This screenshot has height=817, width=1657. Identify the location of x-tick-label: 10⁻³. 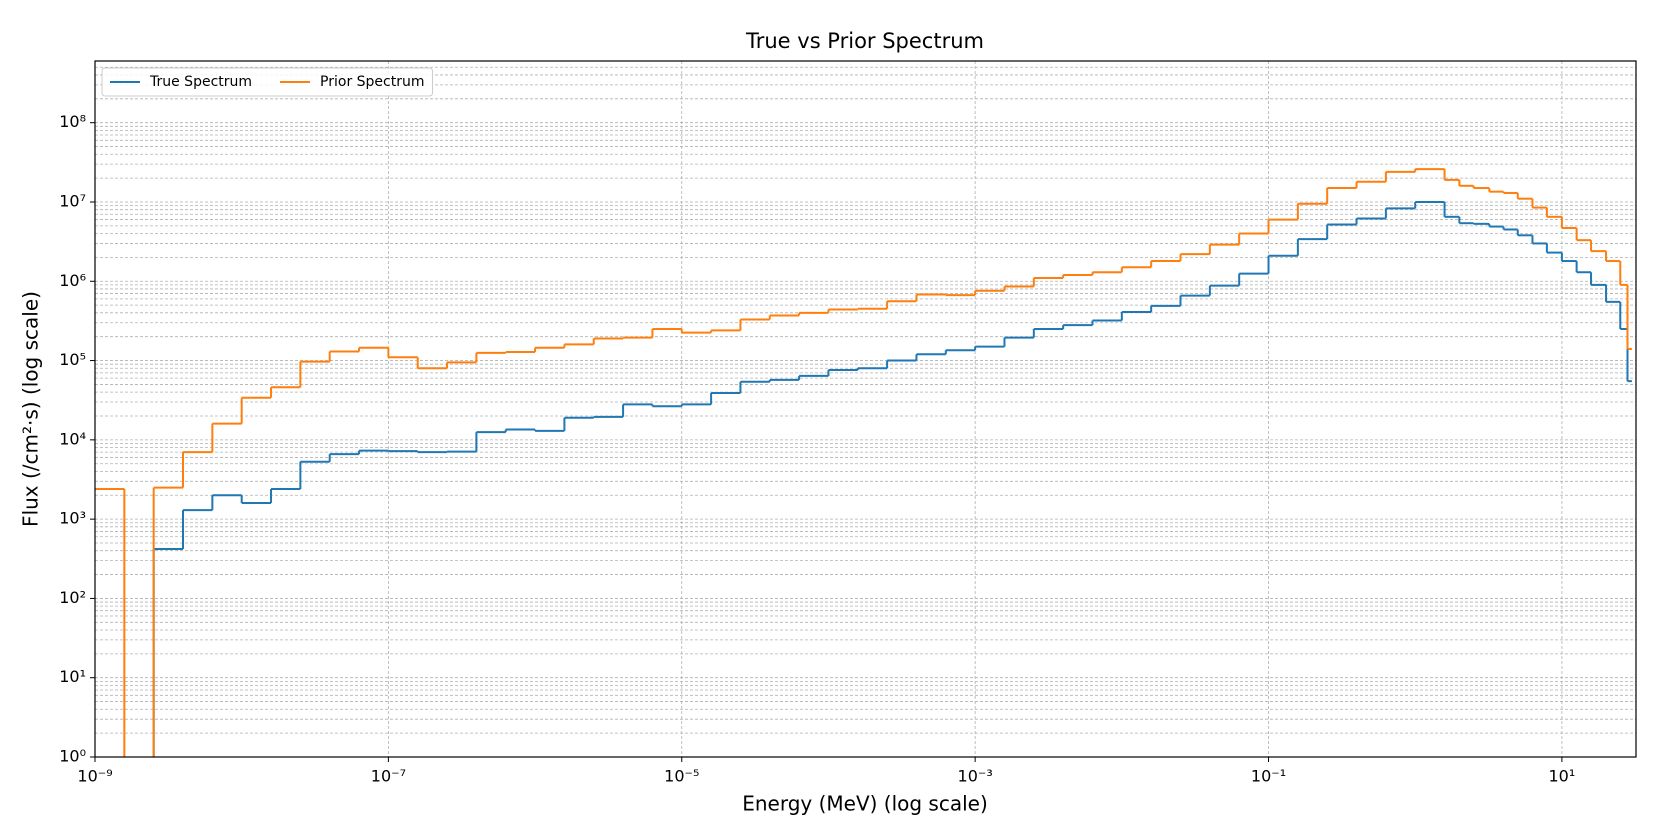
(975, 776).